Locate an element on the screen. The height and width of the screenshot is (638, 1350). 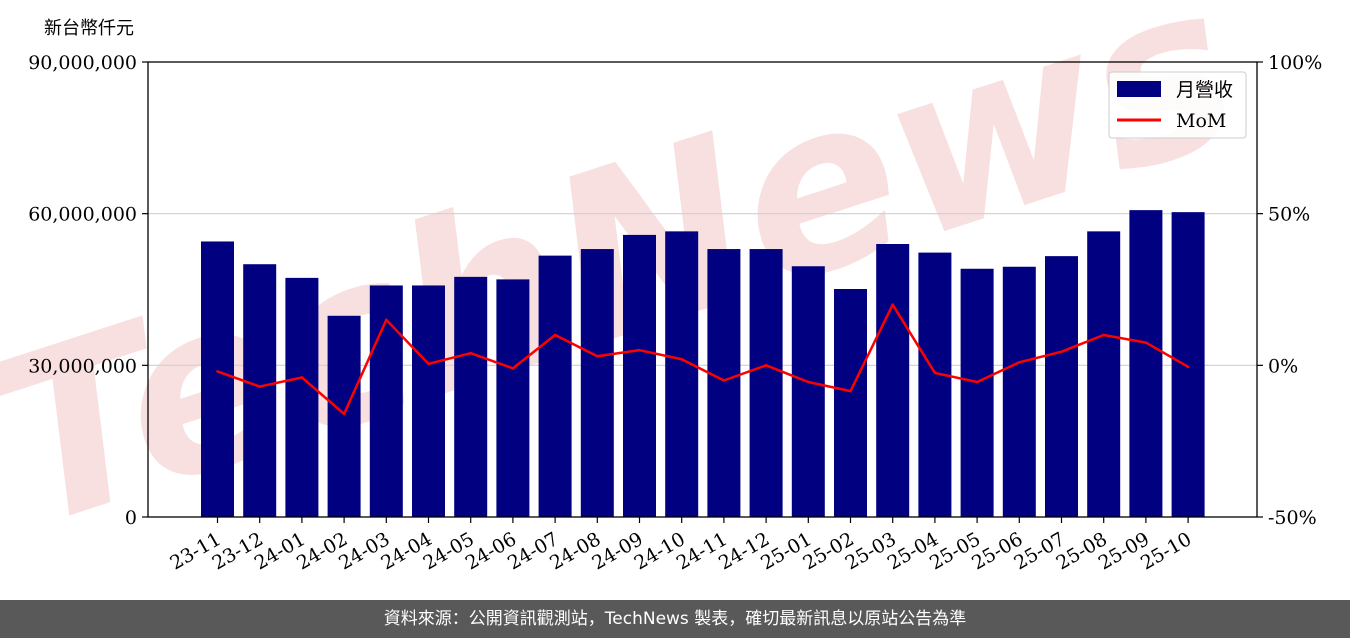
right-tick-label: 50% is located at coordinates (1289, 215).